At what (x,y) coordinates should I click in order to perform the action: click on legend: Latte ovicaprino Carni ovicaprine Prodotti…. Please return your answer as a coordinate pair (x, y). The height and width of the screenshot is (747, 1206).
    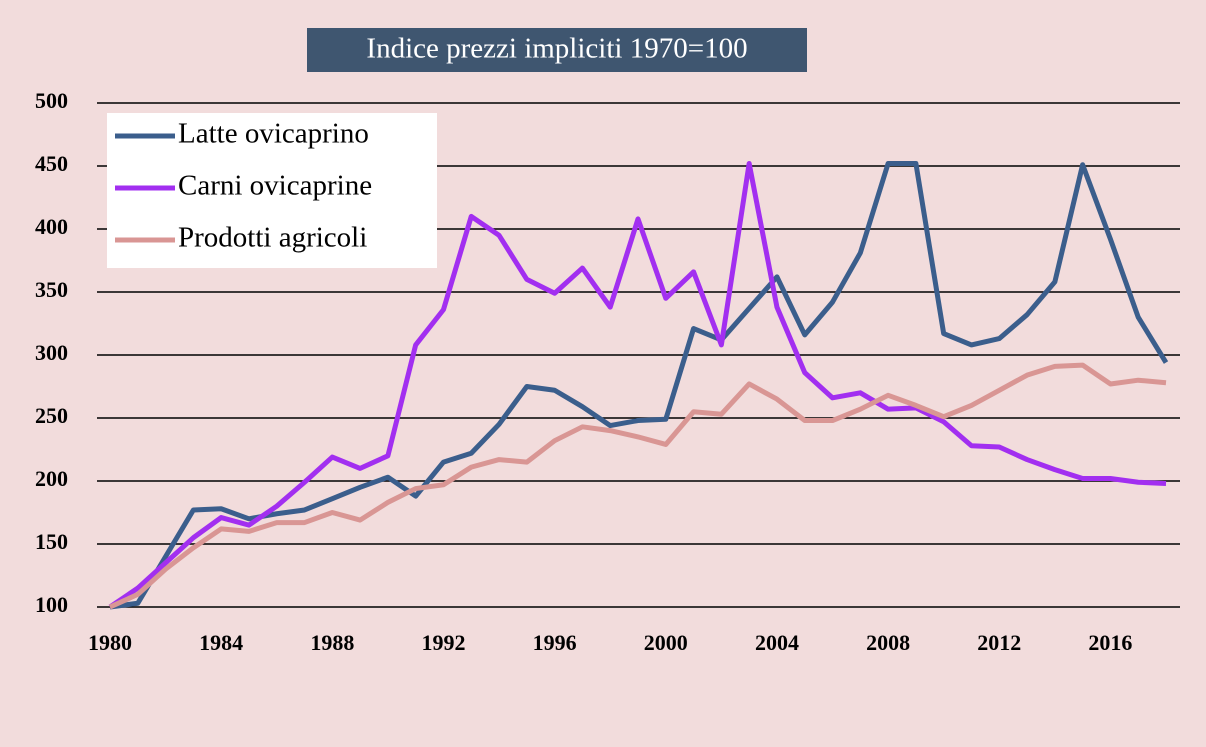
    Looking at the image, I should click on (272, 190).